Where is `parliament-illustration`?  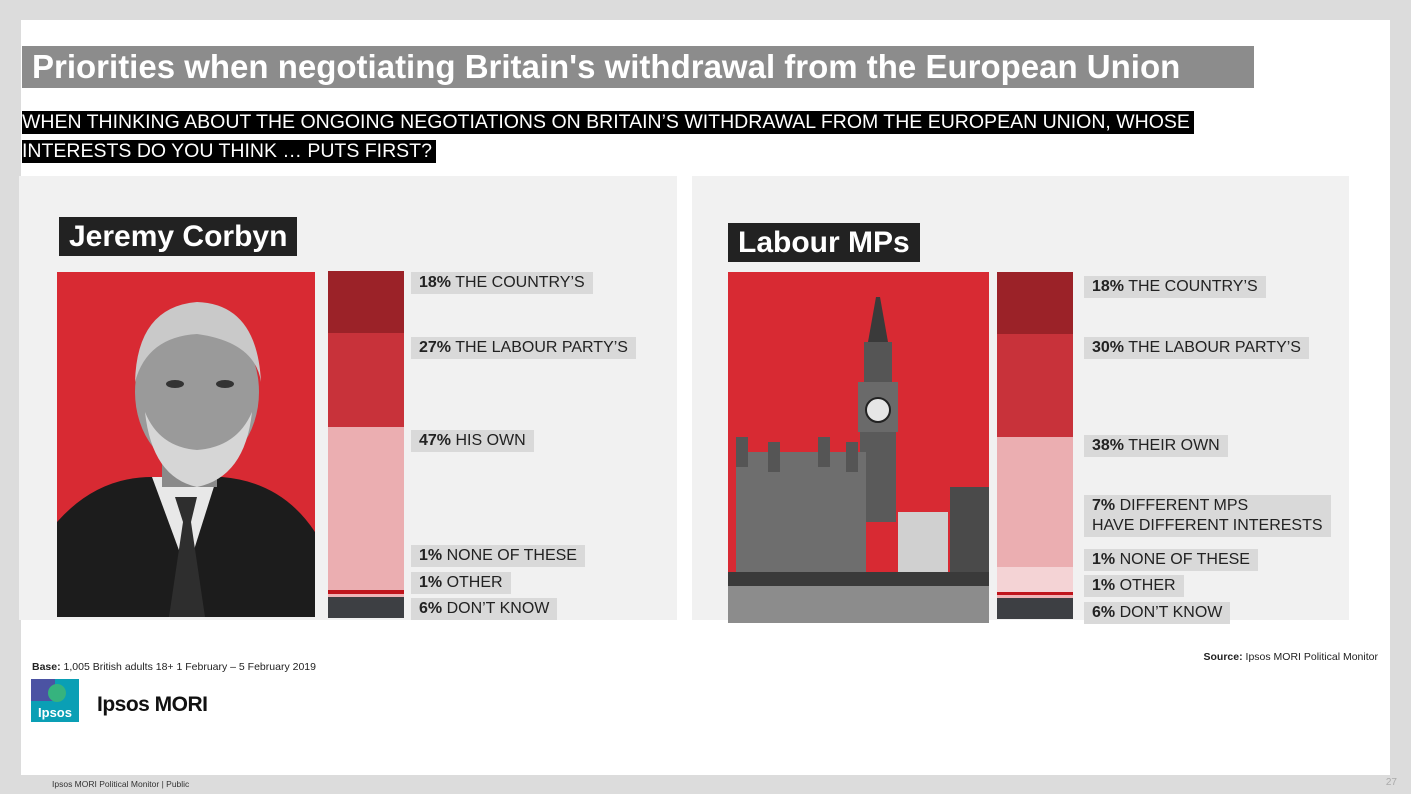 parliament-illustration is located at coordinates (858, 447).